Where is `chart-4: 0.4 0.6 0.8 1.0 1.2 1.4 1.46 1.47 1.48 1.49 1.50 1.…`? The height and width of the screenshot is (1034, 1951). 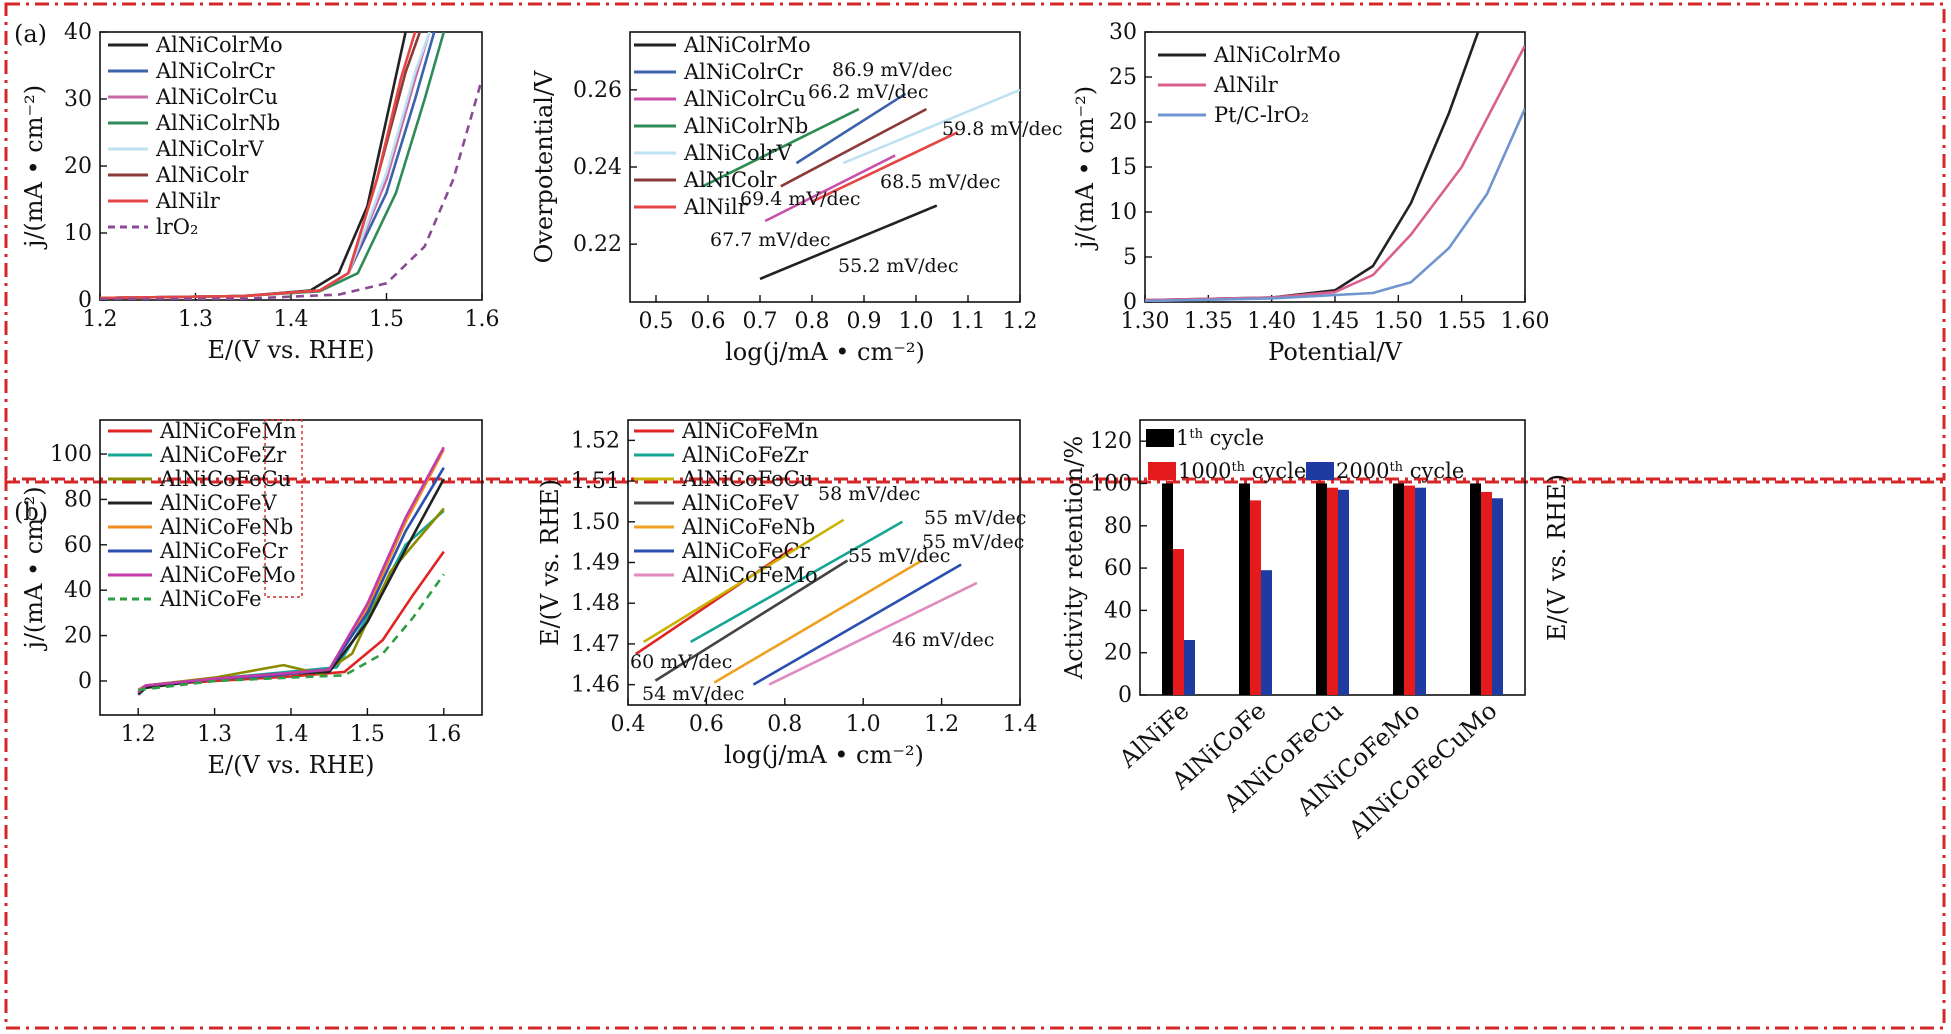 chart-4: 0.4 0.6 0.8 1.0 1.2 1.4 1.46 1.47 1.48 1.49 1.50 1.… is located at coordinates (787, 594).